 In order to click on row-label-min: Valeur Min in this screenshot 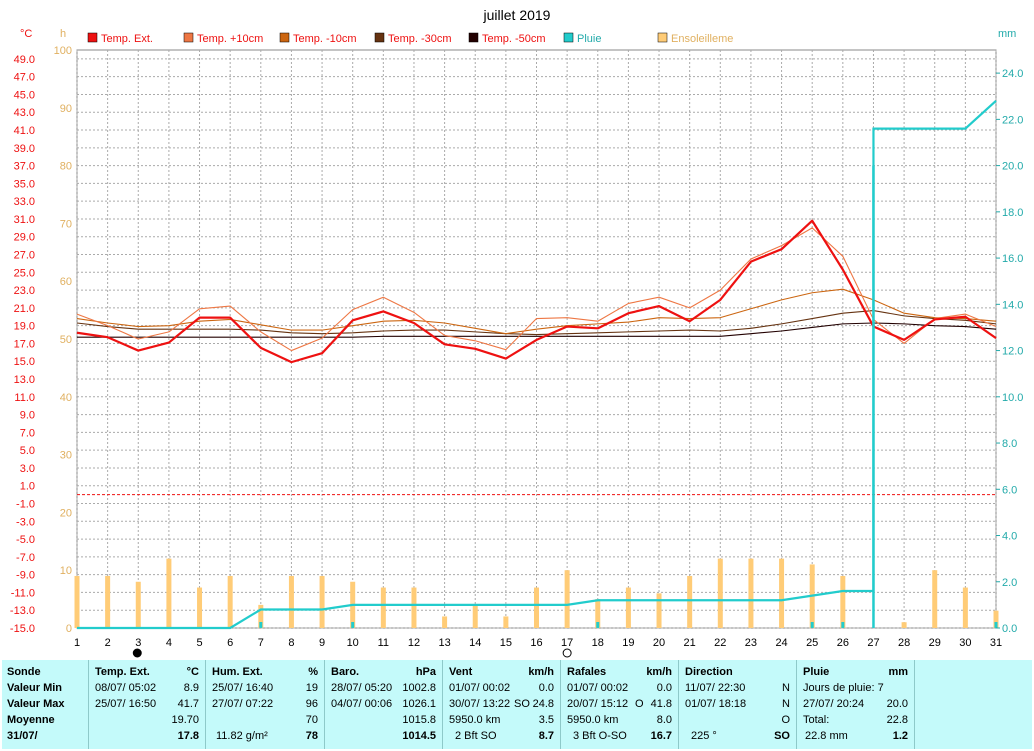, I will do `click(35, 688)`.